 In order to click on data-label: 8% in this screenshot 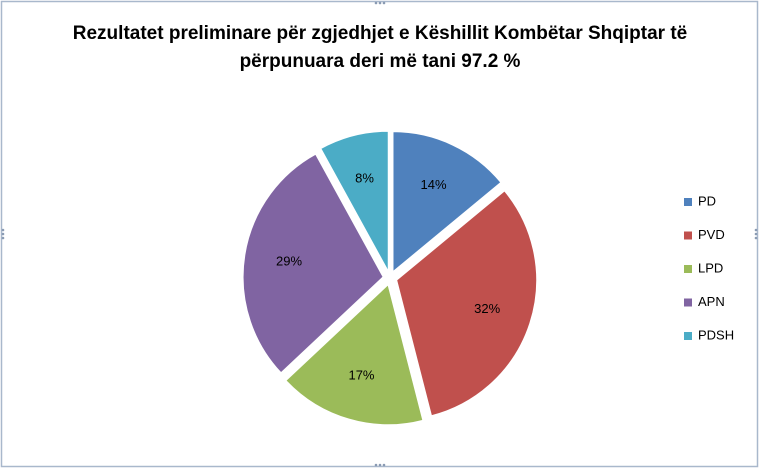, I will do `click(364, 177)`.